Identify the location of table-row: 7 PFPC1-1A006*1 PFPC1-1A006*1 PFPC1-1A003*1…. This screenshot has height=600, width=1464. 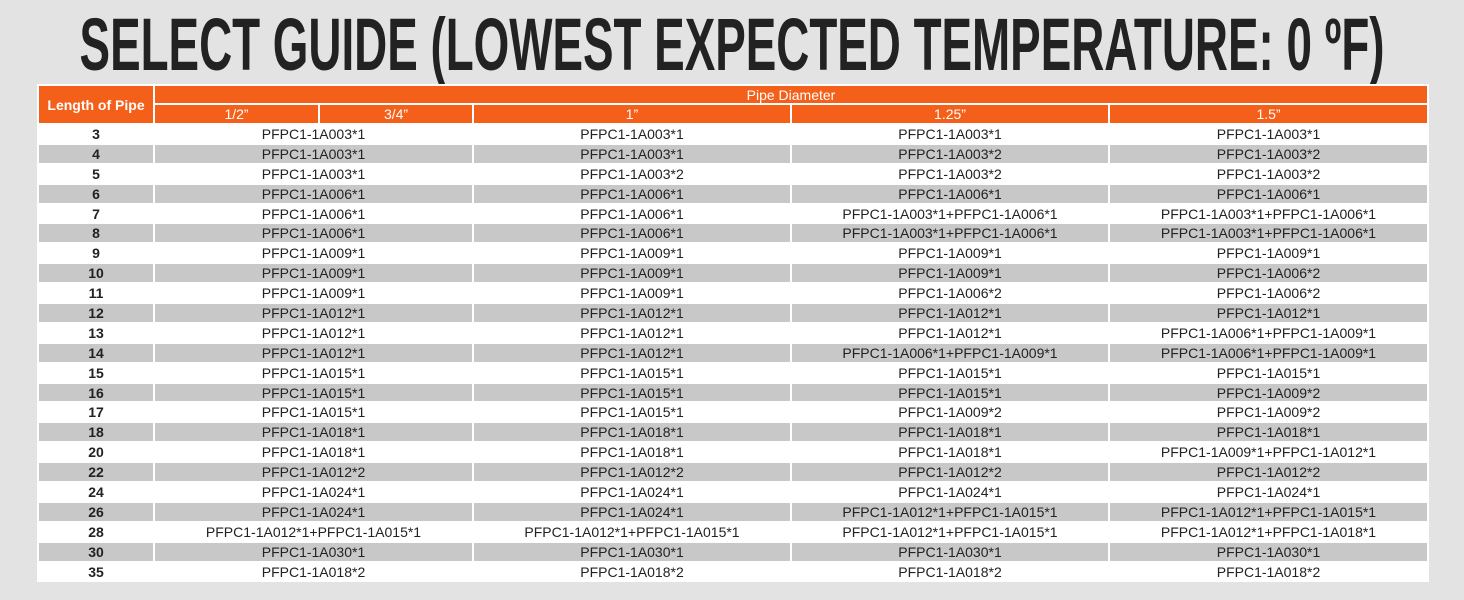
(733, 213).